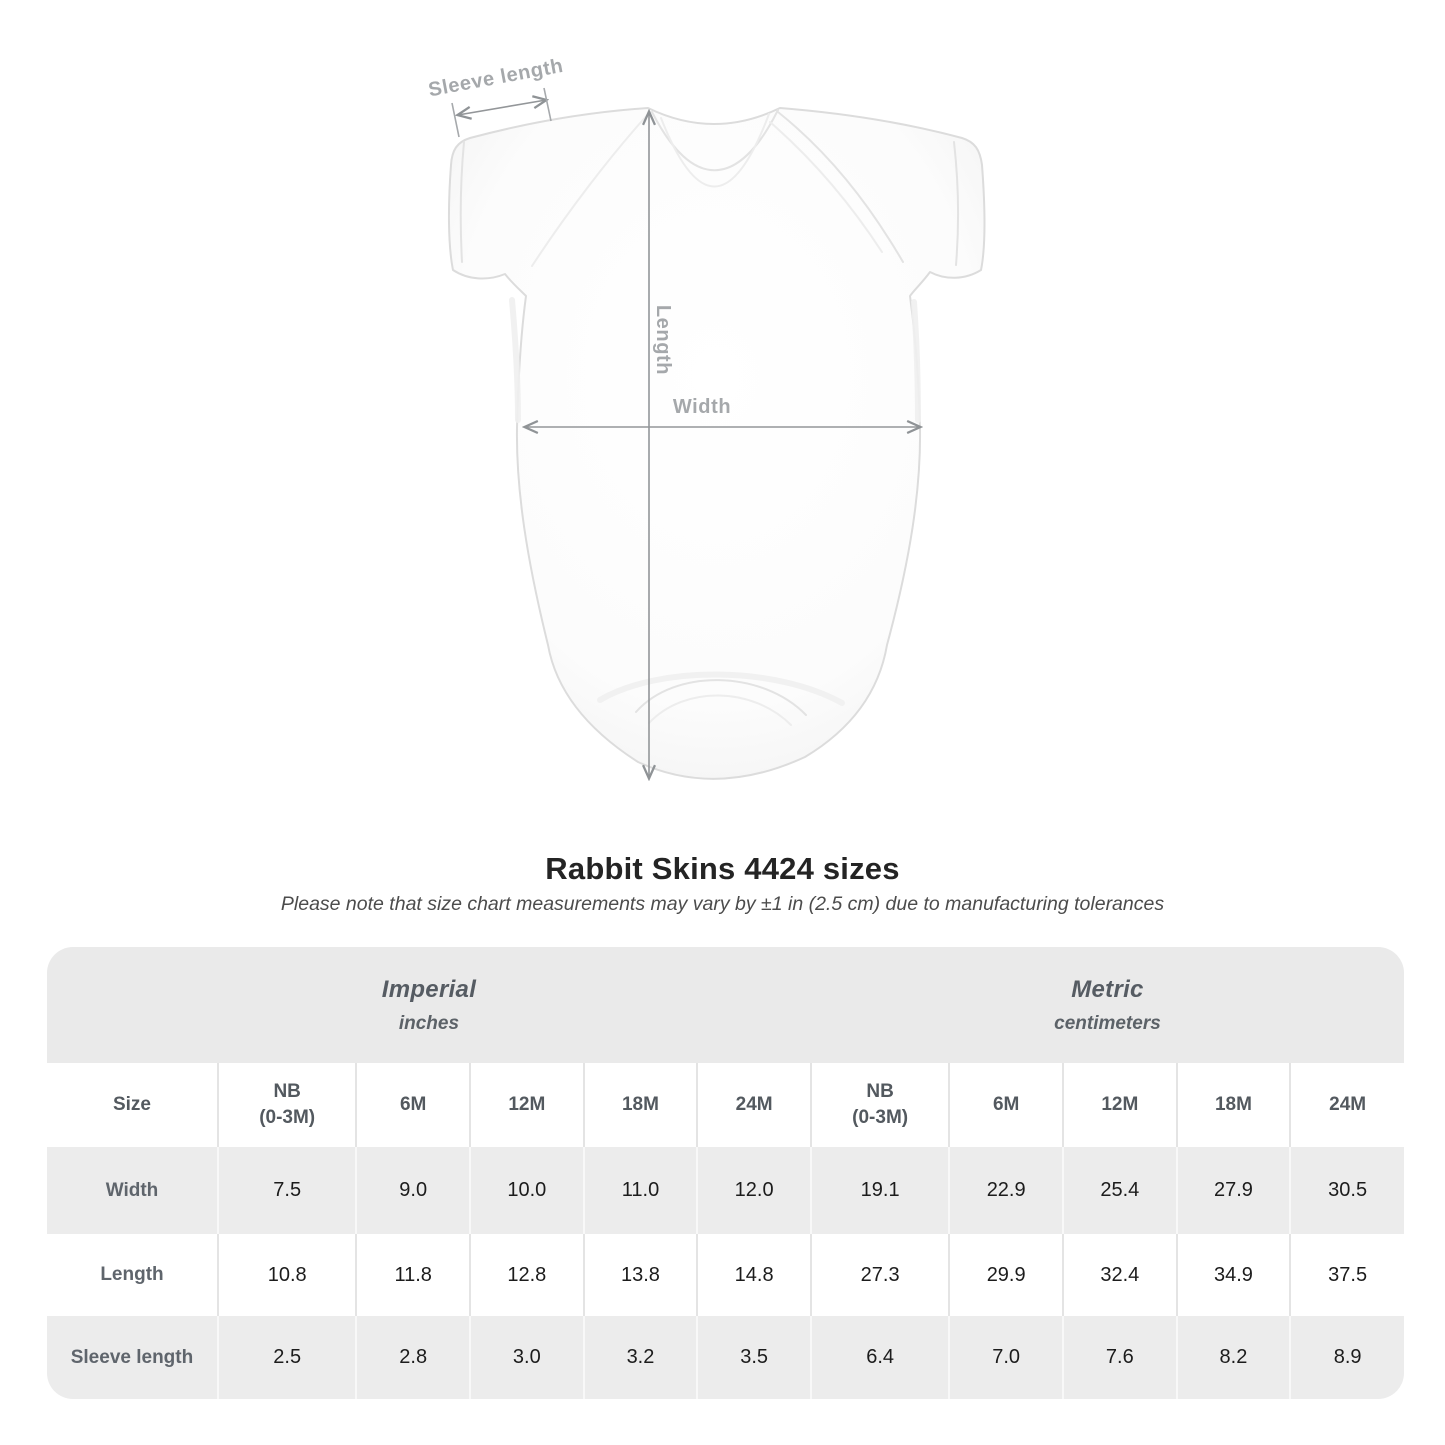 This screenshot has width=1445, height=1445. I want to click on table-cell: 8.9, so click(1346, 1357).